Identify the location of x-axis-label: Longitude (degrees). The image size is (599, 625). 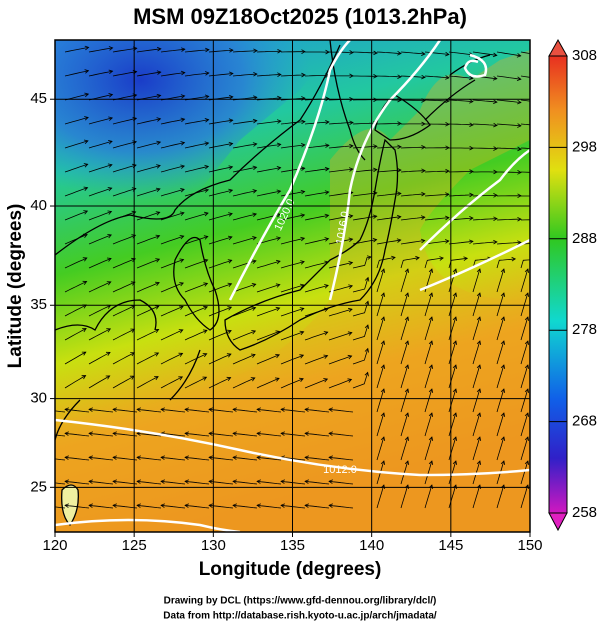
(290, 569).